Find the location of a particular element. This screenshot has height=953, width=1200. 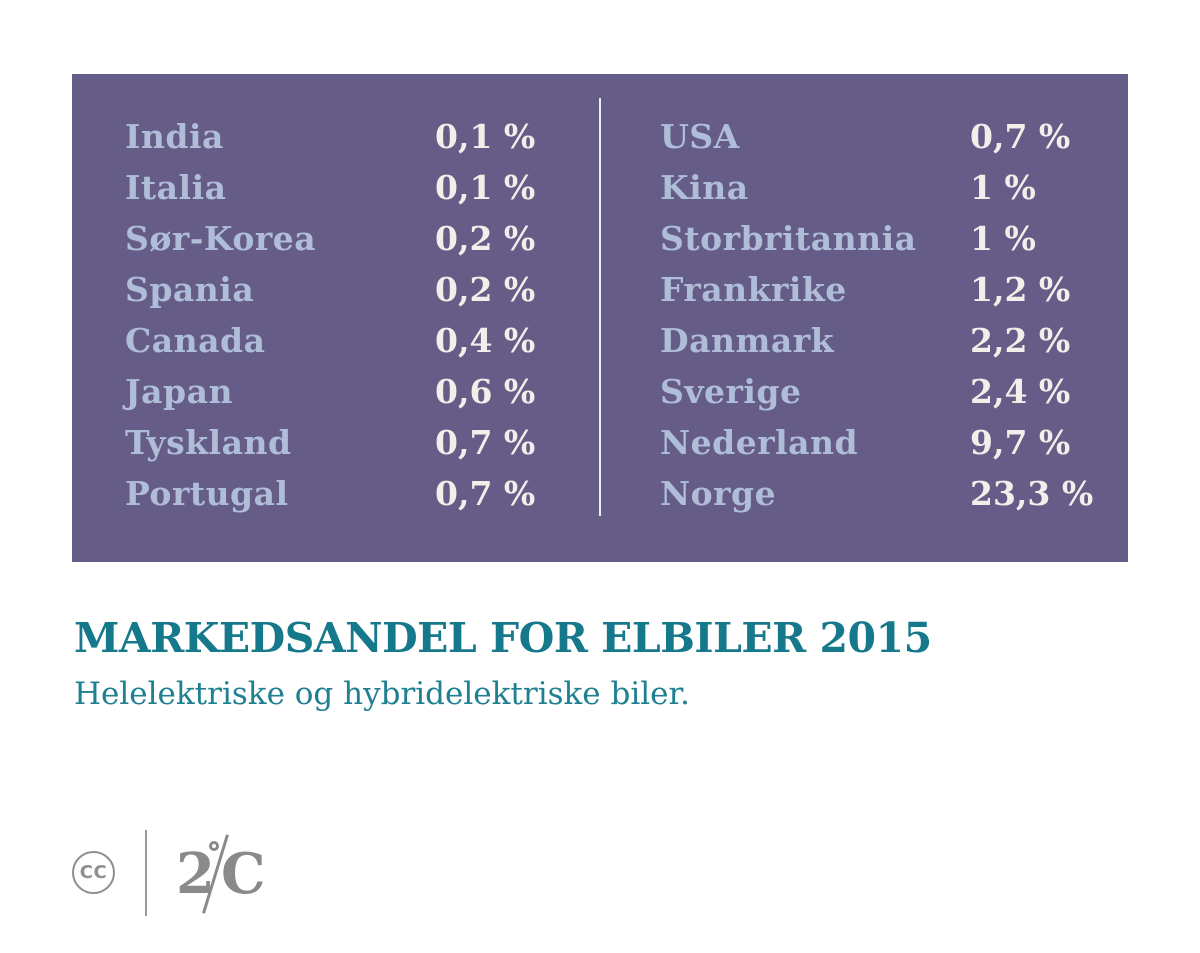

creative-commons-label: CC is located at coordinates (93, 872).